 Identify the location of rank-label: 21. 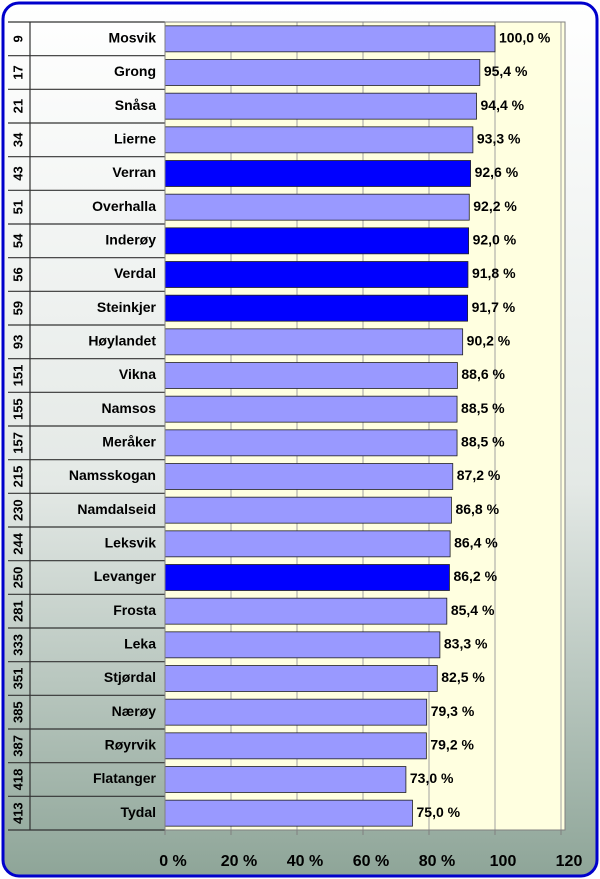
(17, 106).